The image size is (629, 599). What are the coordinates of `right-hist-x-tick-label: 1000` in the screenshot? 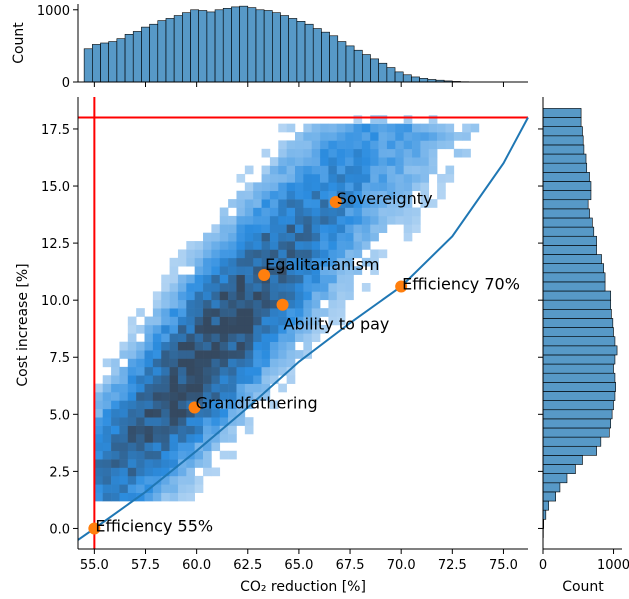 It's located at (613, 565).